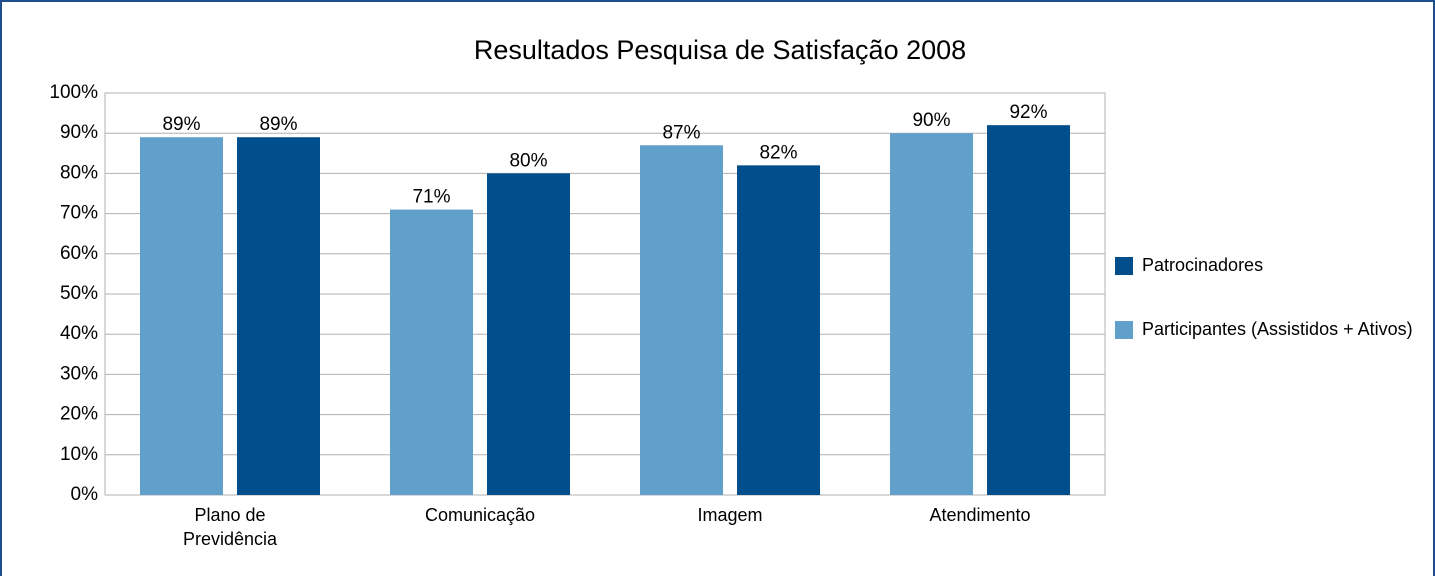 The width and height of the screenshot is (1435, 576). What do you see at coordinates (720, 50) in the screenshot?
I see `chart-title: Resultados Pesquisa de Satisfação 2008` at bounding box center [720, 50].